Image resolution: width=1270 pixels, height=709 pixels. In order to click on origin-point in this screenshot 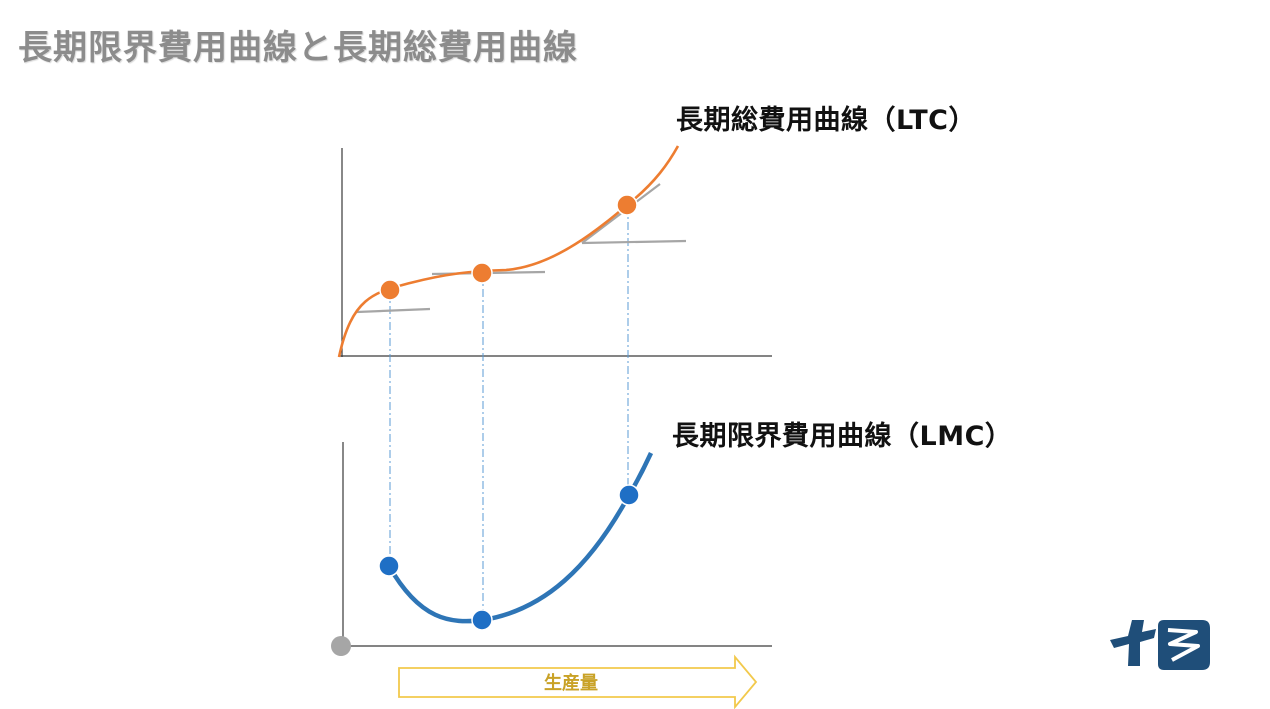, I will do `click(341, 646)`.